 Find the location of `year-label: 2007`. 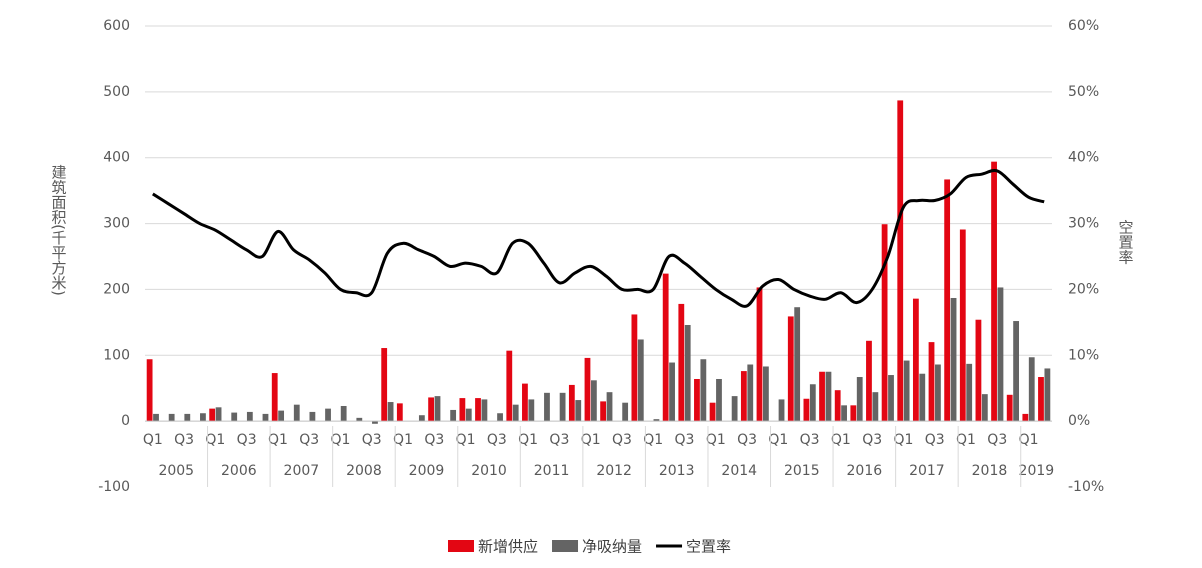

year-label: 2007 is located at coordinates (302, 471).